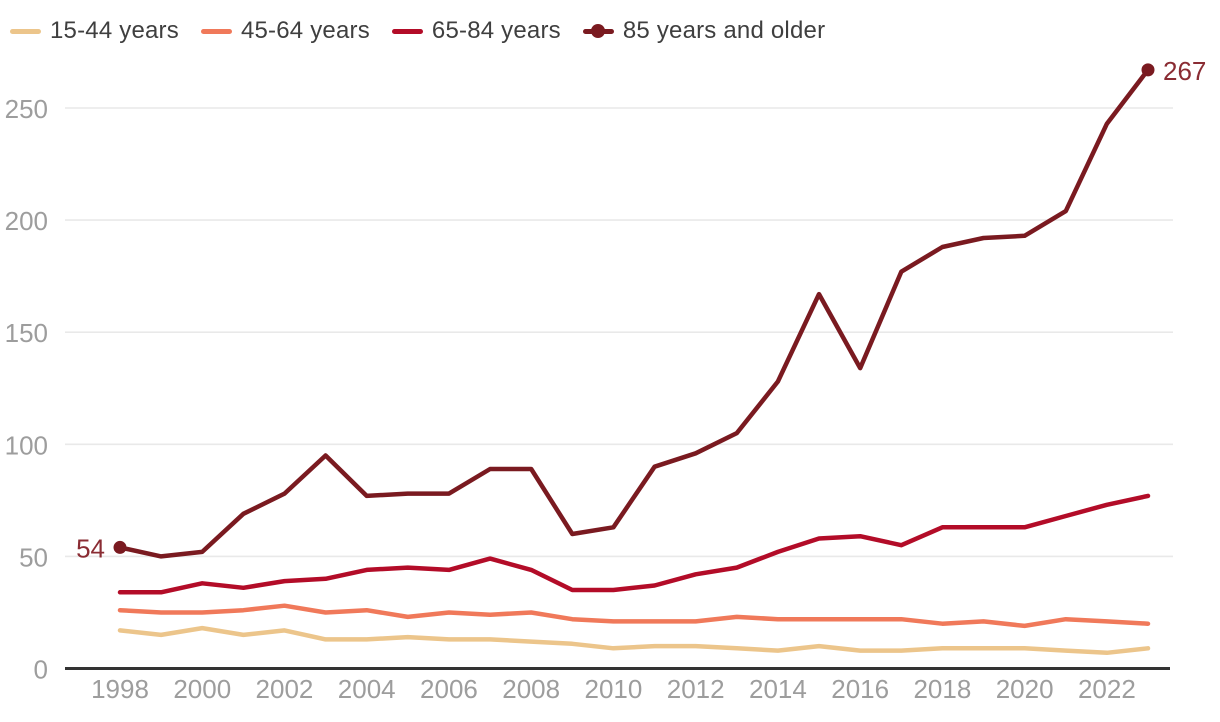  I want to click on x-tick-label-2018: 2018, so click(942, 689).